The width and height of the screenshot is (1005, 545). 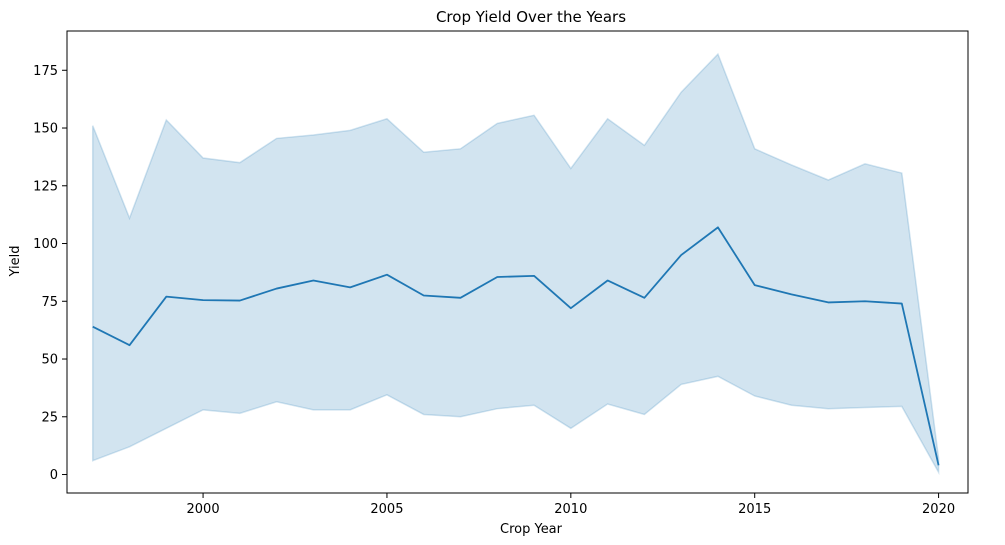 I want to click on y-tick-label: 75, so click(x=49, y=302).